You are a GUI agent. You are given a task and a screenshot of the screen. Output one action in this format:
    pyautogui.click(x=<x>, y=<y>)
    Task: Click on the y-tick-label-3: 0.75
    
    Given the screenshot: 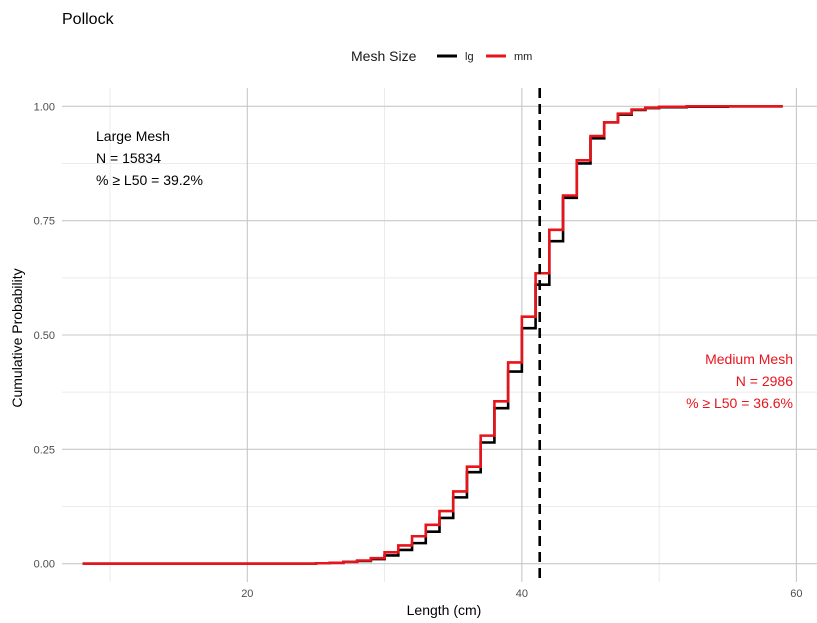 What is the action you would take?
    pyautogui.click(x=44, y=222)
    